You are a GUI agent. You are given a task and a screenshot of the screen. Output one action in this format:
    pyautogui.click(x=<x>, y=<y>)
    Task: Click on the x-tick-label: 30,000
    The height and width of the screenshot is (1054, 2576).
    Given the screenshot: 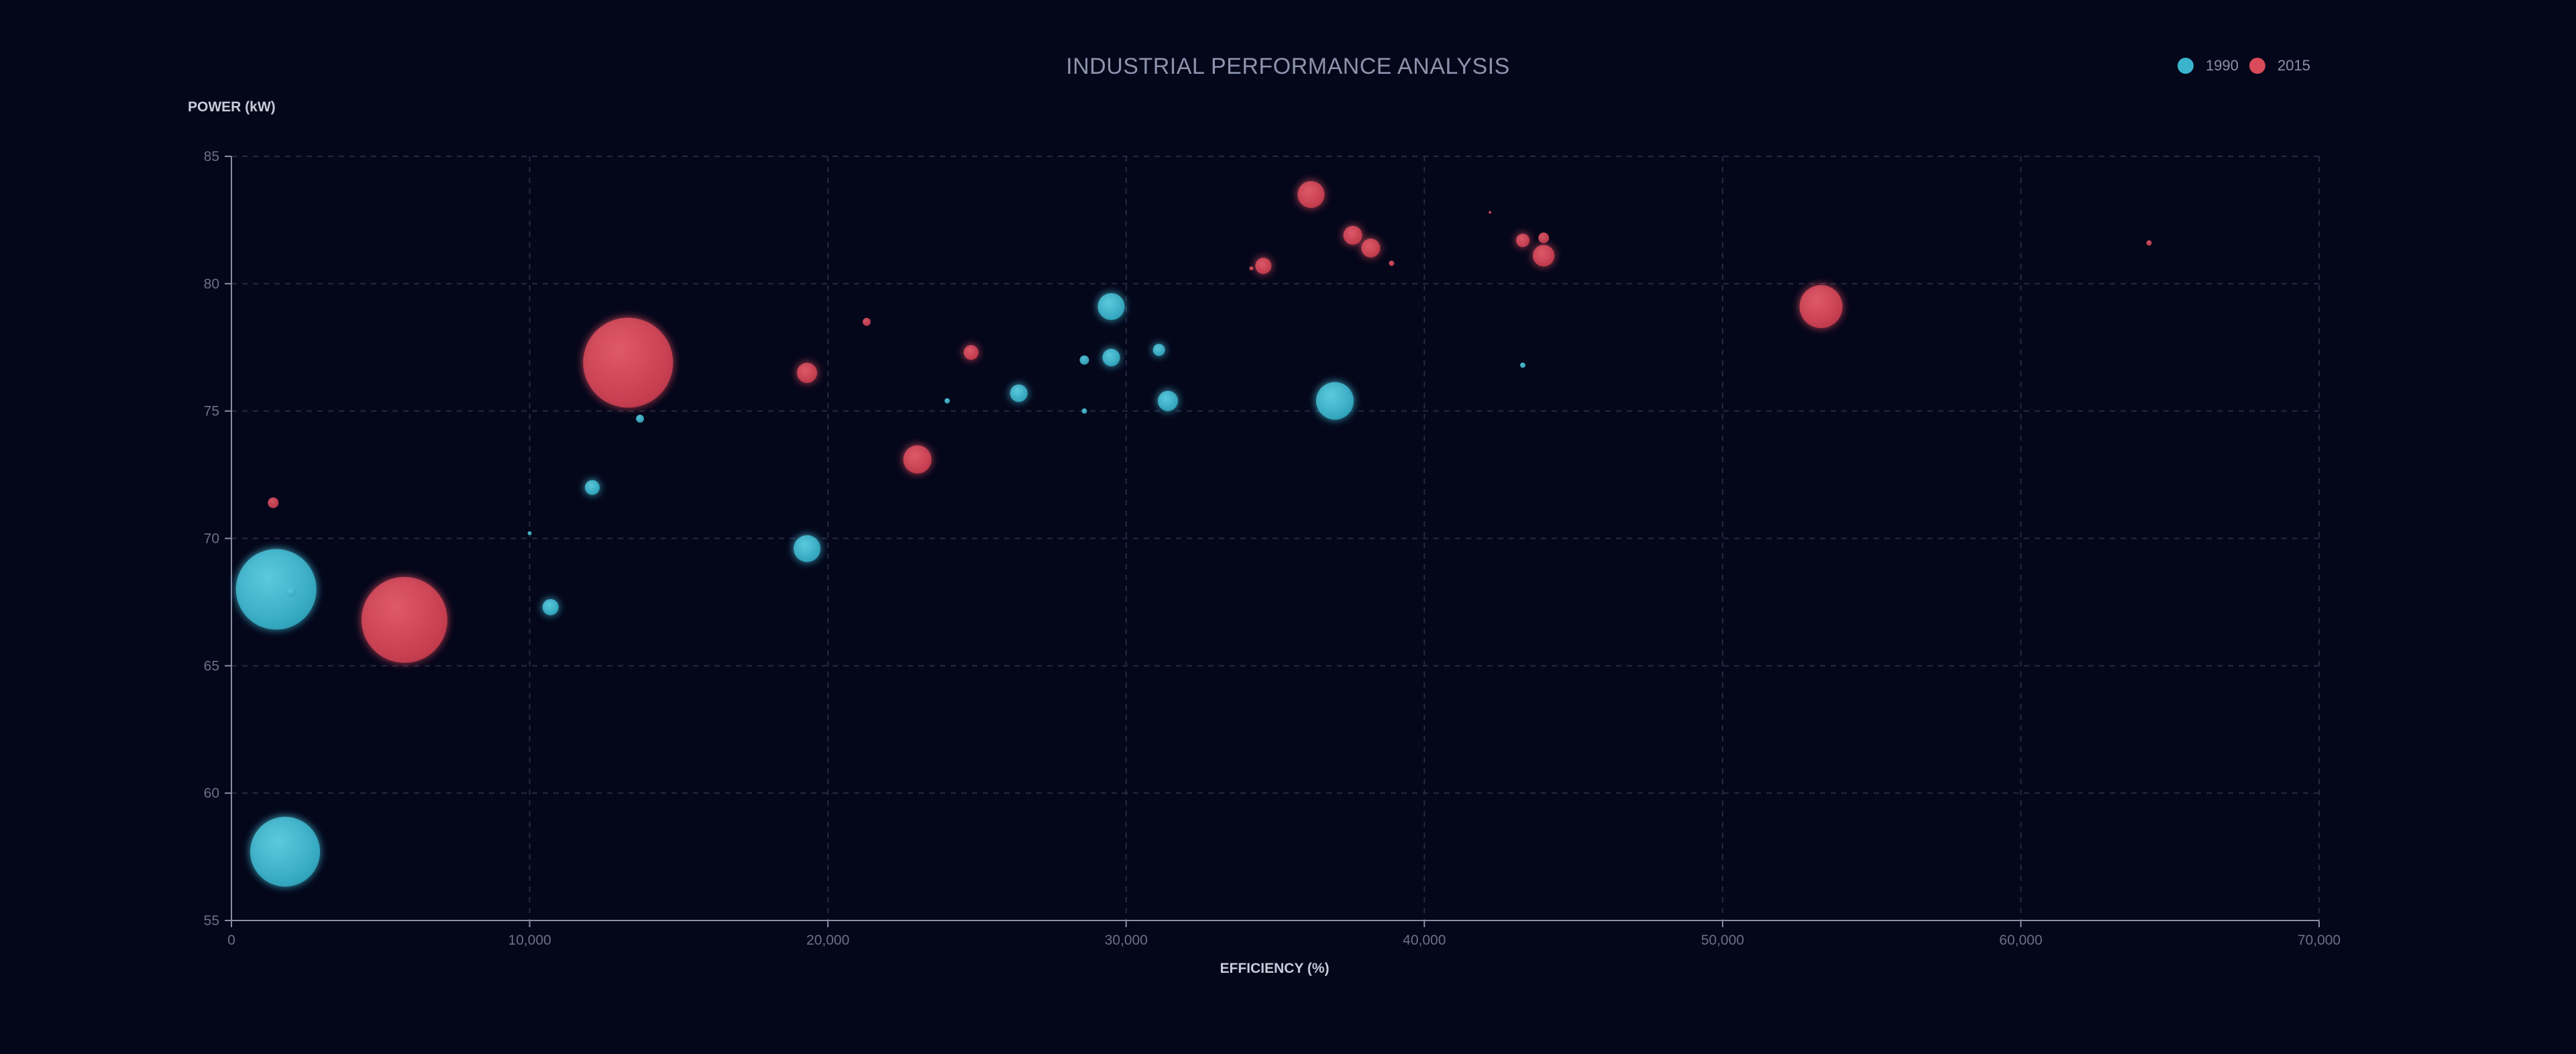 What is the action you would take?
    pyautogui.click(x=1126, y=940)
    